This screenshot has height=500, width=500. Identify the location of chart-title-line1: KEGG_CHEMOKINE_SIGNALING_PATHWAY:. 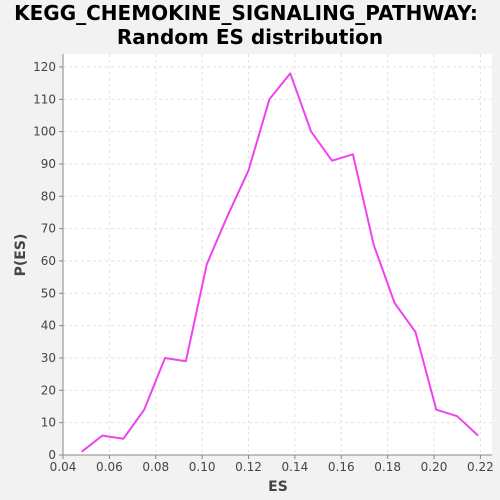
(246, 13).